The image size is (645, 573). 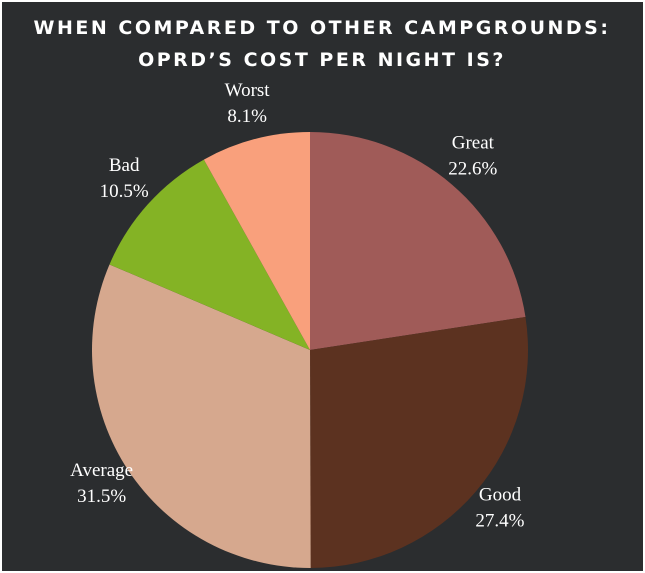 What do you see at coordinates (247, 116) in the screenshot?
I see `value-label: 8.1%` at bounding box center [247, 116].